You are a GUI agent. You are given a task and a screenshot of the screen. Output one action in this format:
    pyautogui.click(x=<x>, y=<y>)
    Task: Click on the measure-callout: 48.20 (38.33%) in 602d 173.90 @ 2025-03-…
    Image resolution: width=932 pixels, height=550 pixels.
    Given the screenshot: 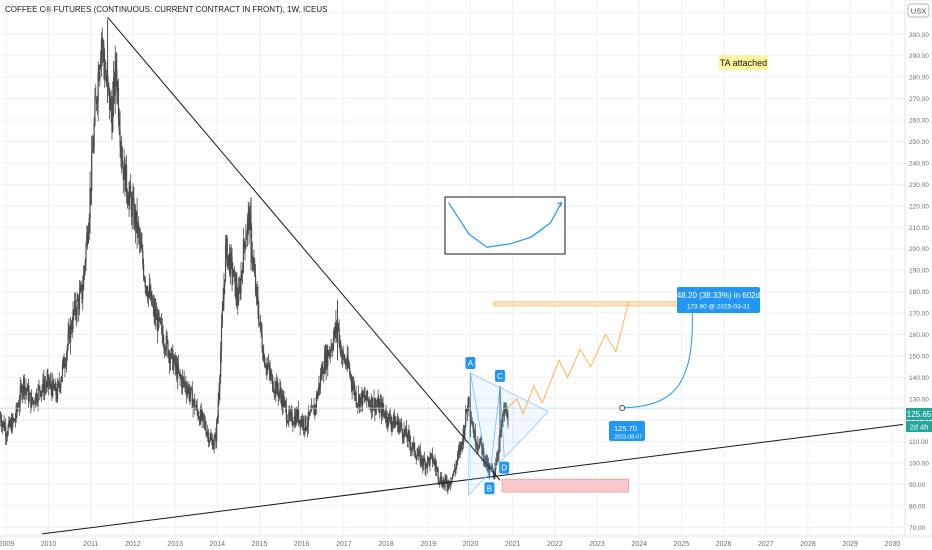 What is the action you would take?
    pyautogui.click(x=718, y=300)
    